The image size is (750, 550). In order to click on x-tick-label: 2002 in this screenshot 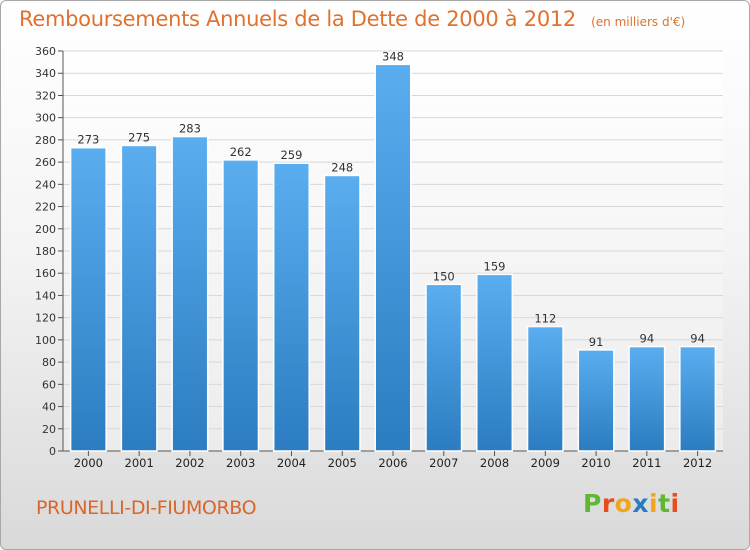, I will do `click(189, 463)`.